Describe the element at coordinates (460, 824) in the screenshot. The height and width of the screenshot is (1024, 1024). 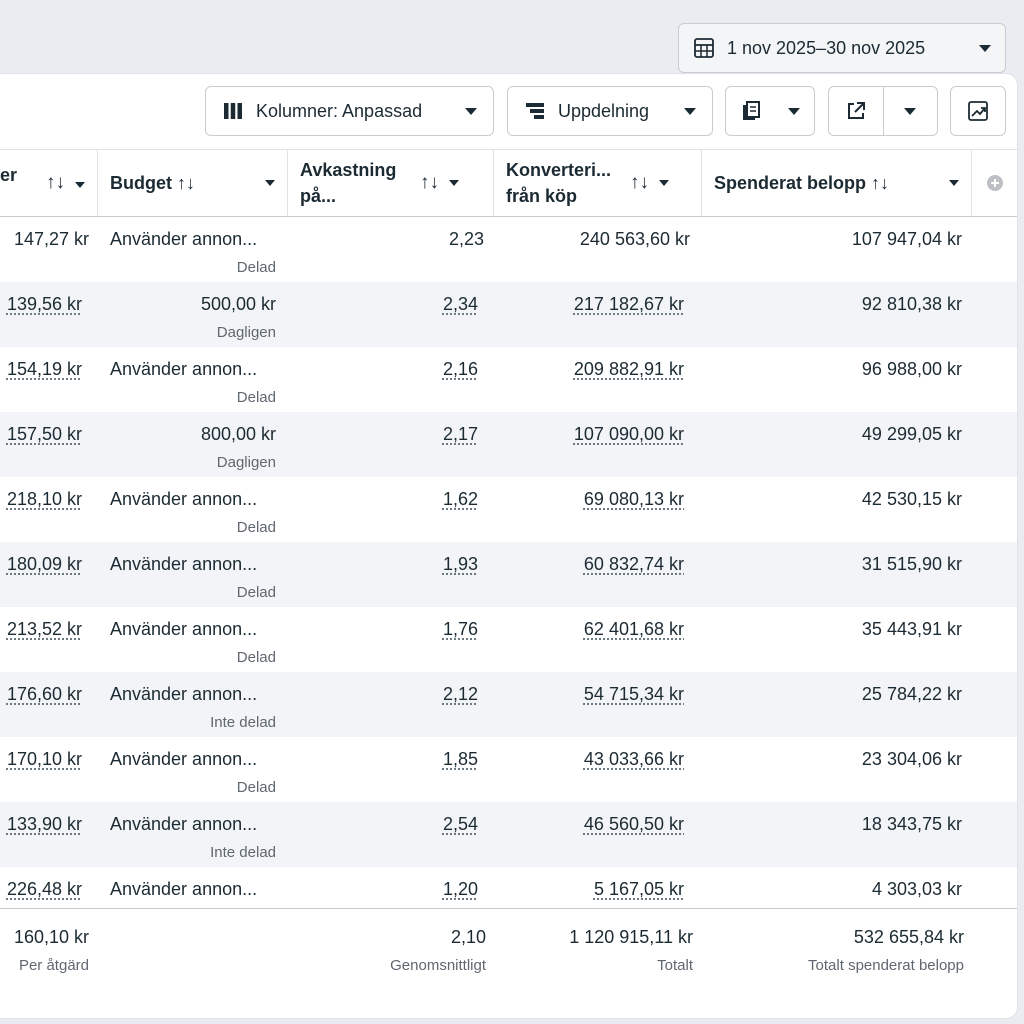
I see `roas-value: 2,54` at that location.